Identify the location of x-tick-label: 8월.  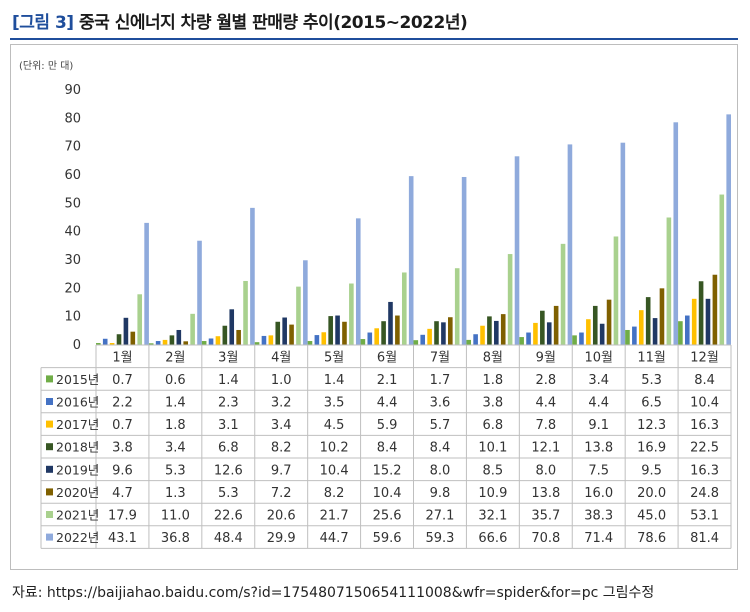
(493, 357).